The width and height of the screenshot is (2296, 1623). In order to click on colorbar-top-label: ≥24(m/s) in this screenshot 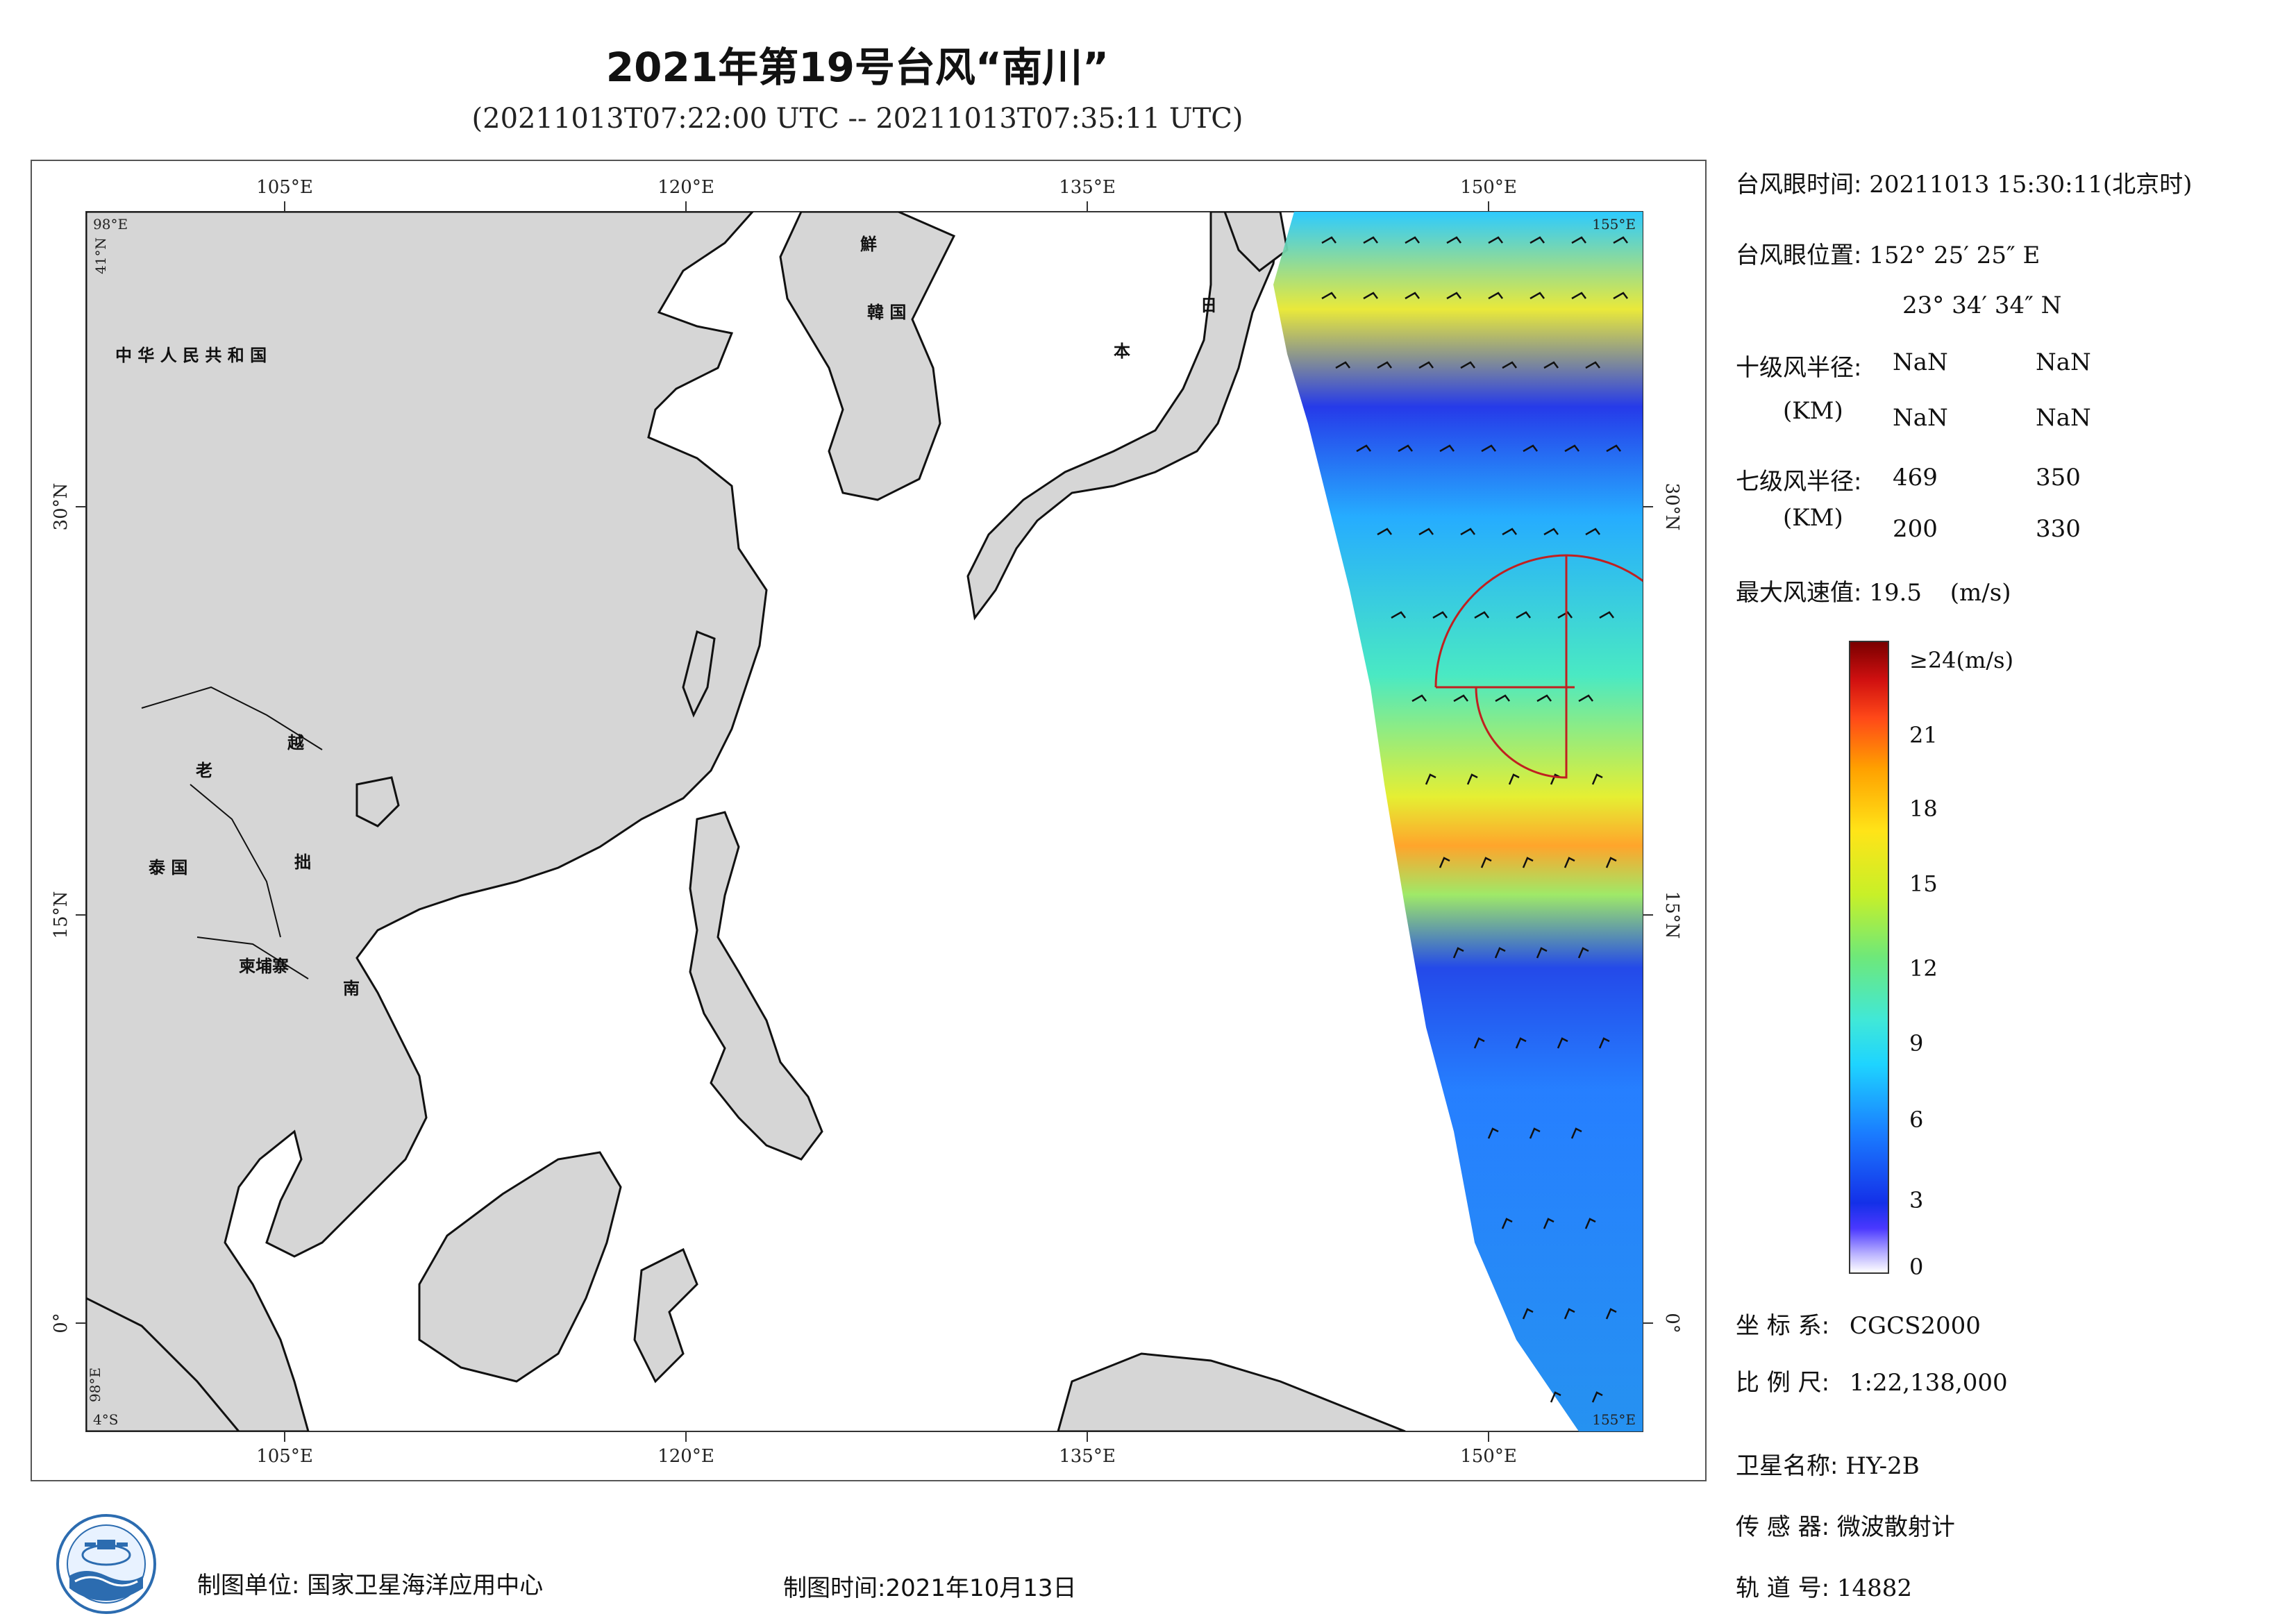, I will do `click(1961, 660)`.